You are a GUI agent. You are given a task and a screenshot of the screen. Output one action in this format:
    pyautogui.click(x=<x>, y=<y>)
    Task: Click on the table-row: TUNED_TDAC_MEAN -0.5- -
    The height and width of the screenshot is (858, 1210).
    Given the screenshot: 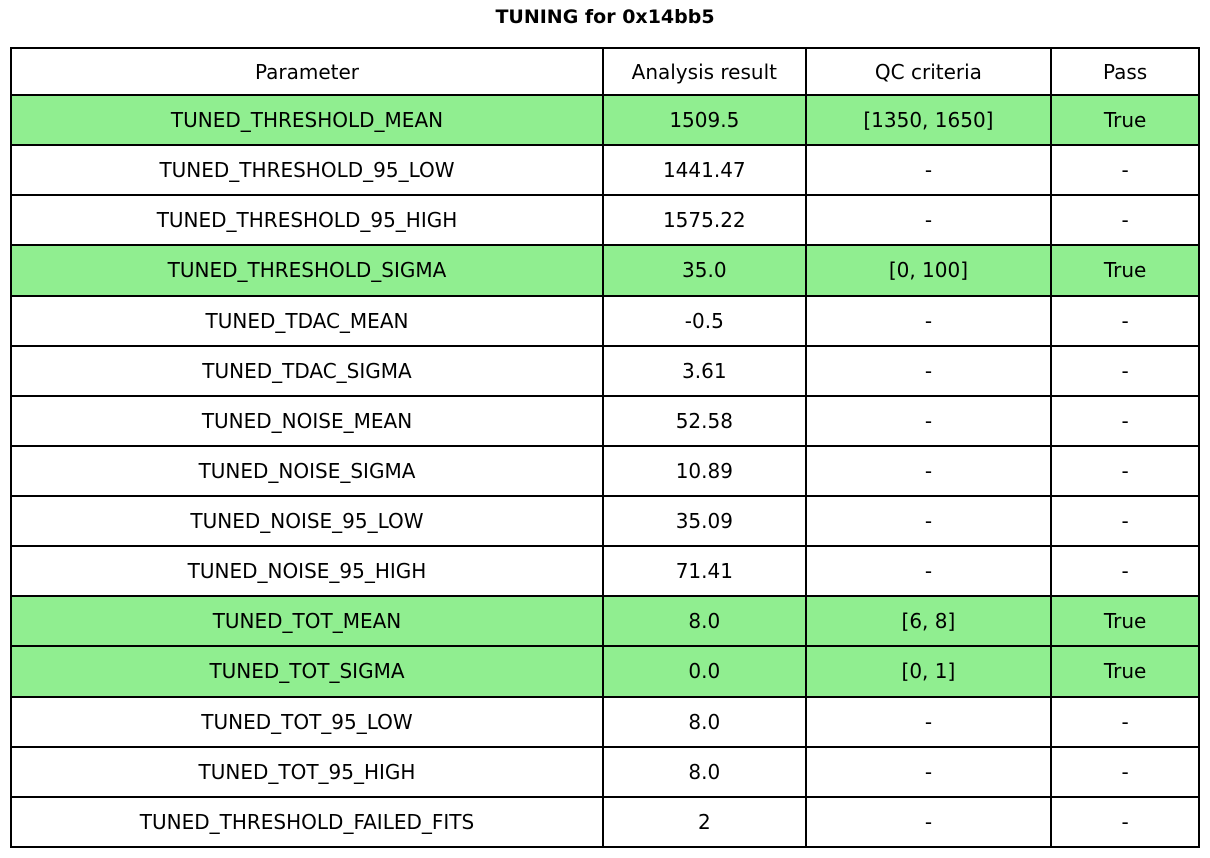 What is the action you would take?
    pyautogui.click(x=605, y=320)
    